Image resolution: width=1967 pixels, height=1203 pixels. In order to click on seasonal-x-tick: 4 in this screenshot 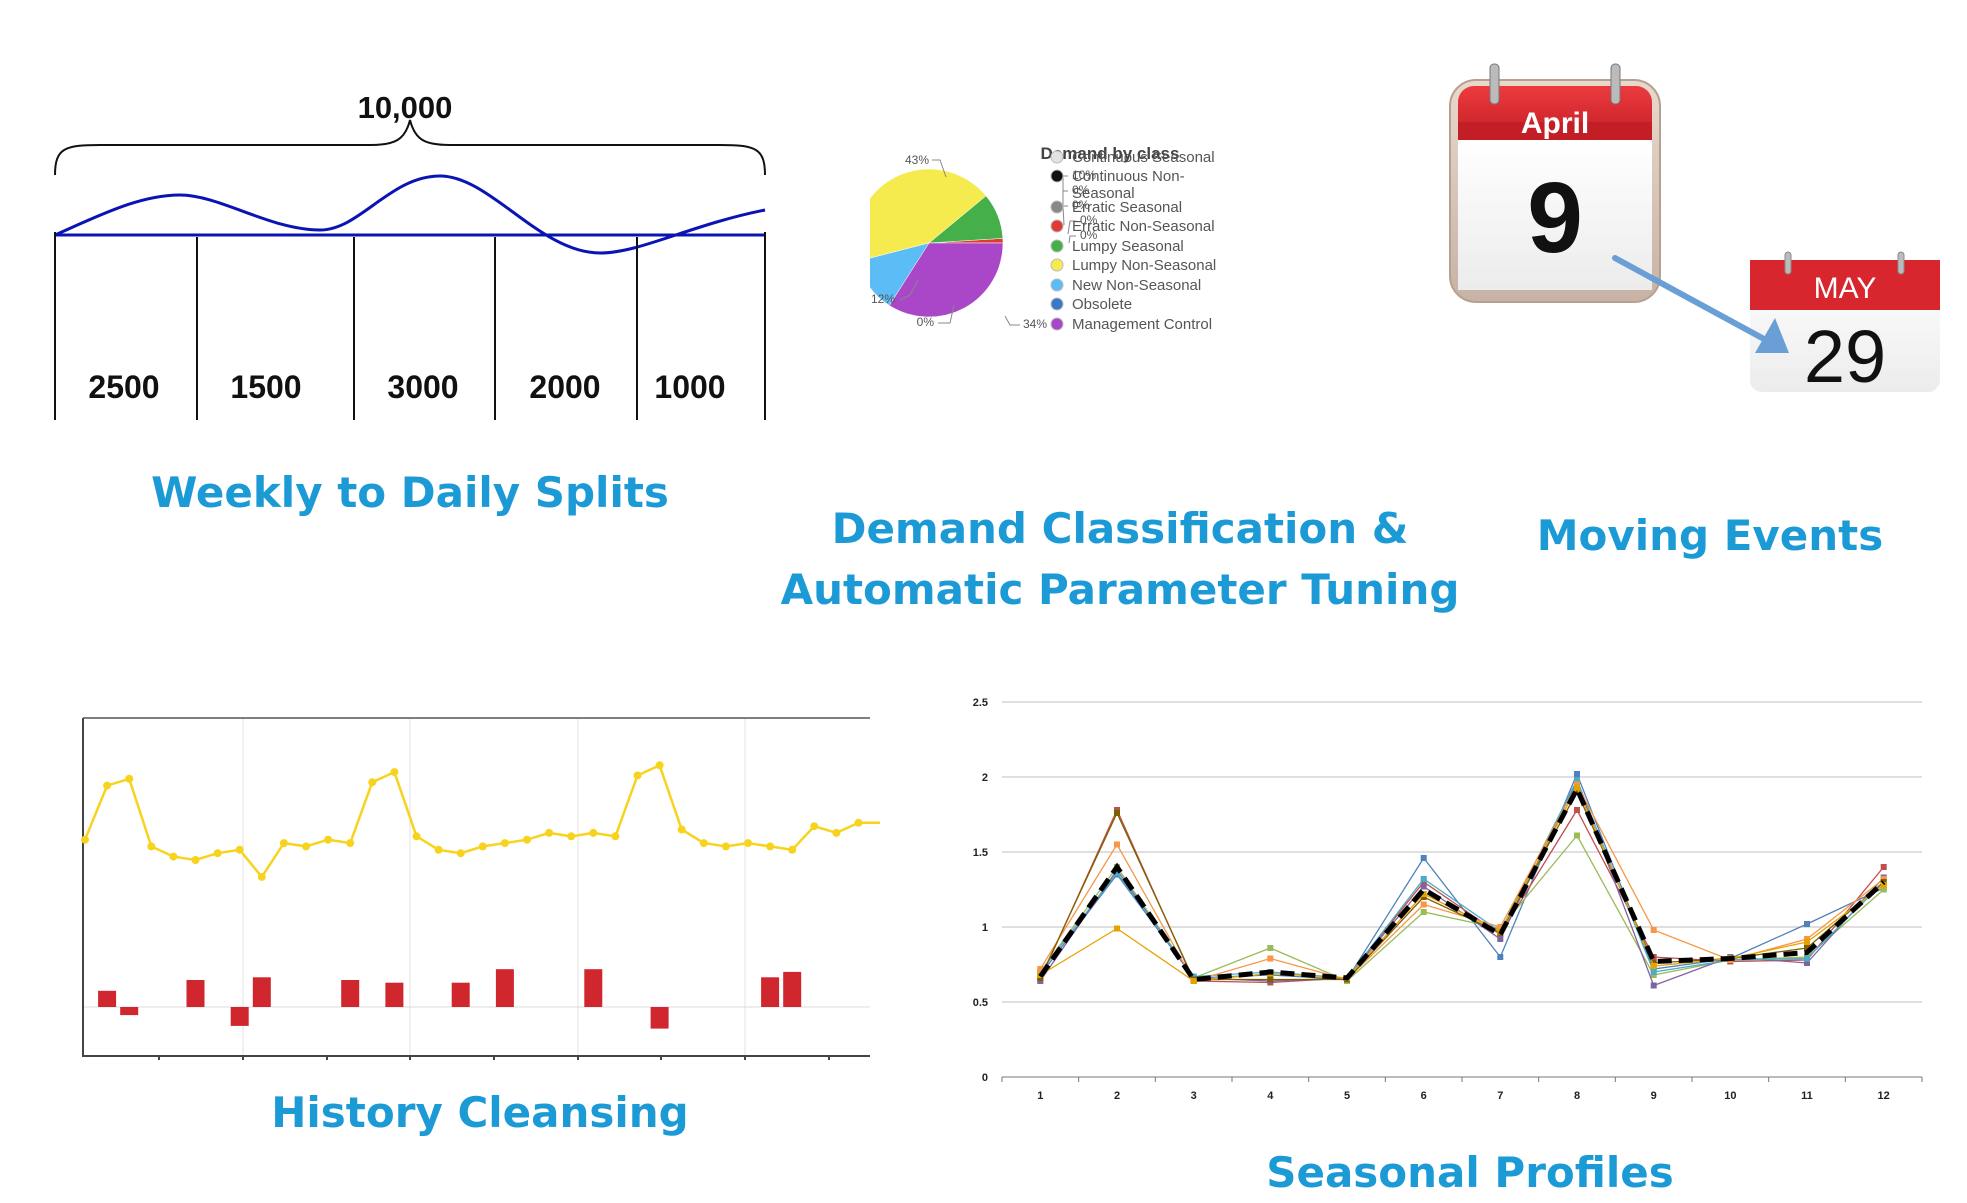, I will do `click(1270, 1096)`.